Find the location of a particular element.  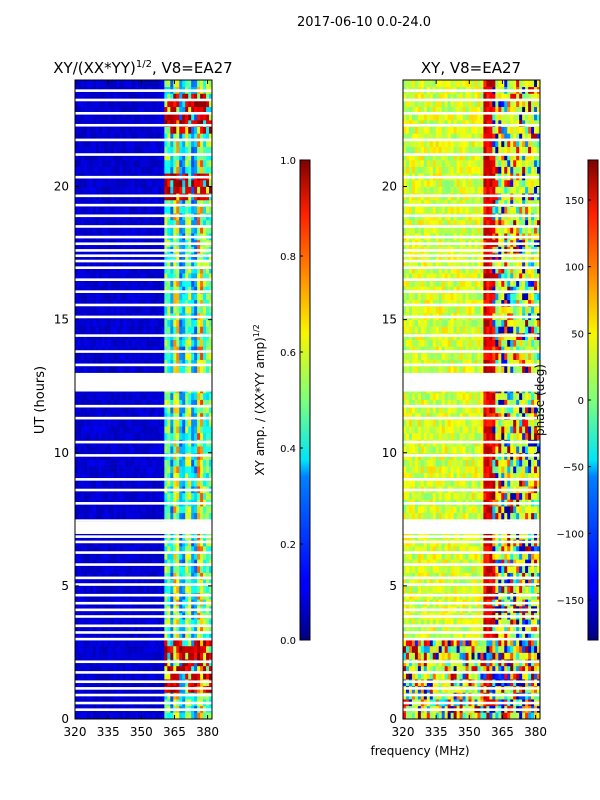

flagged-block is located at coordinates (143, 383).